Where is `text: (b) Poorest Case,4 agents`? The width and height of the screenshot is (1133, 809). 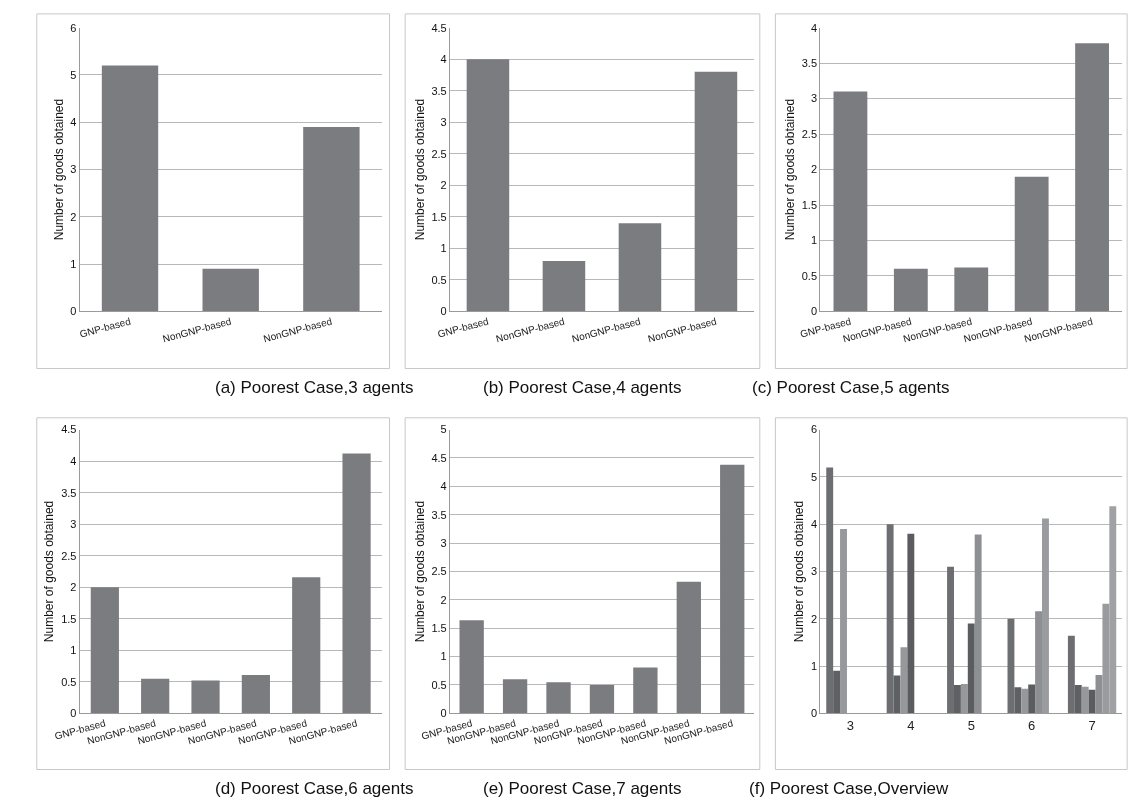
text: (b) Poorest Case,4 agents is located at coordinates (582, 387).